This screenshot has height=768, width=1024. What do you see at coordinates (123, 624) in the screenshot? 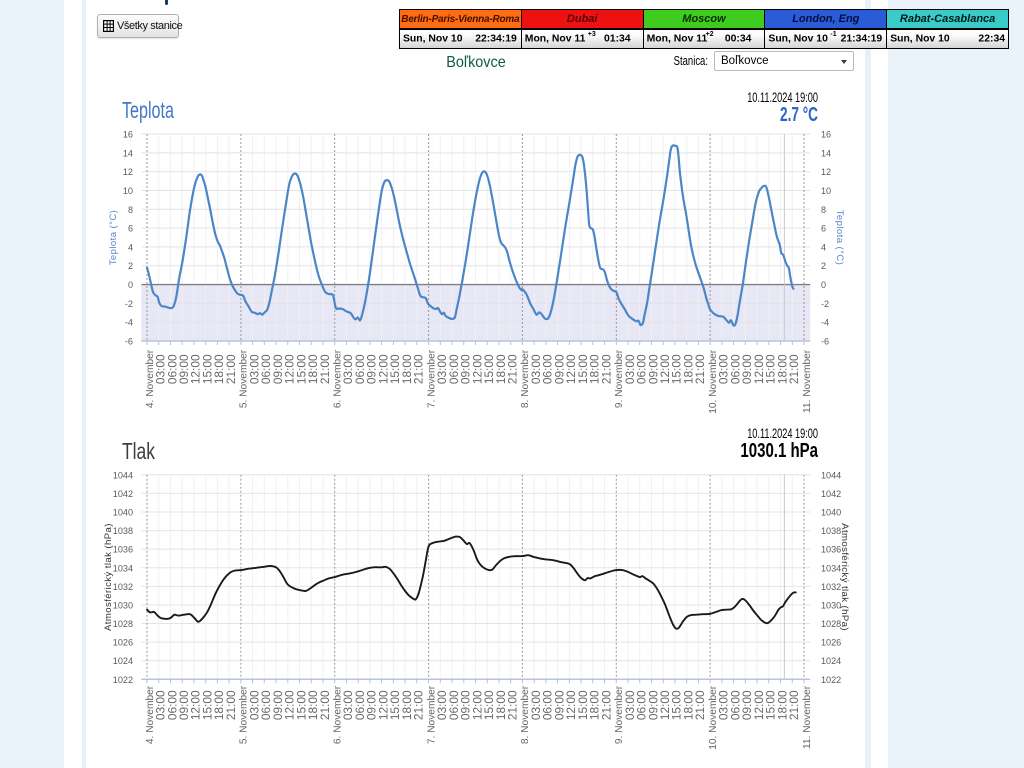
I see `svg-text: 1028` at bounding box center [123, 624].